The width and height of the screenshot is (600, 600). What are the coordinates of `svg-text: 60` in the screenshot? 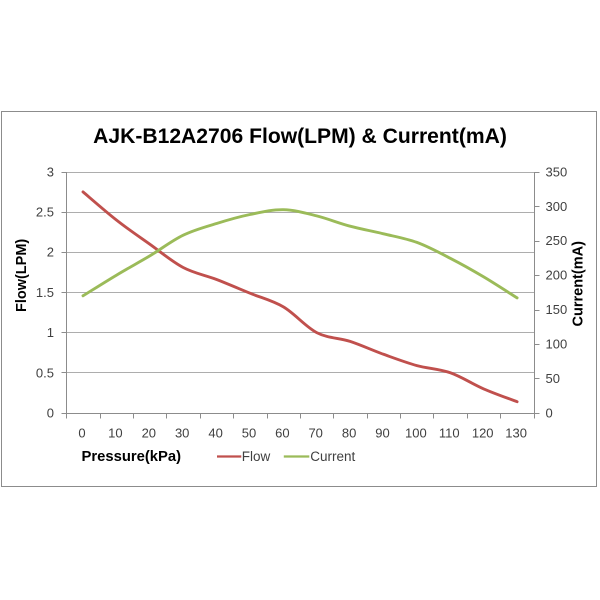 It's located at (282, 433).